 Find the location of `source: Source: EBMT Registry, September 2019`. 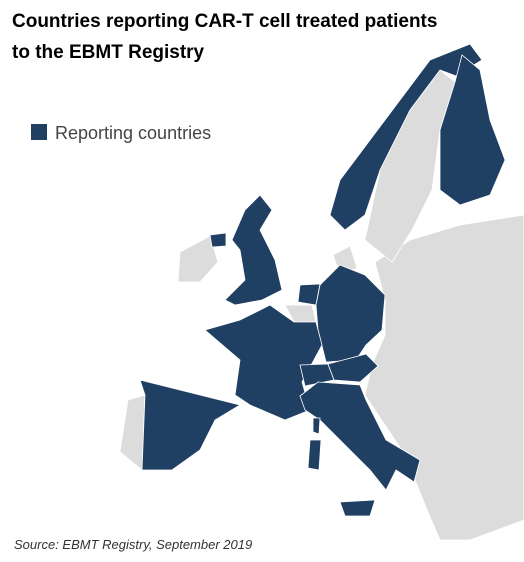

source: Source: EBMT Registry, September 2019 is located at coordinates (133, 544).